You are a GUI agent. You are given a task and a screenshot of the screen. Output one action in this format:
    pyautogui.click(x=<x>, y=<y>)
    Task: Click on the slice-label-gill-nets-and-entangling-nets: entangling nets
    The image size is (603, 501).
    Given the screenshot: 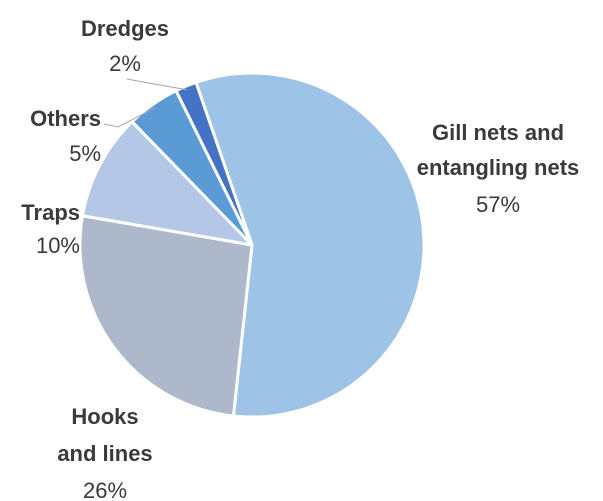 What is the action you would take?
    pyautogui.click(x=498, y=167)
    